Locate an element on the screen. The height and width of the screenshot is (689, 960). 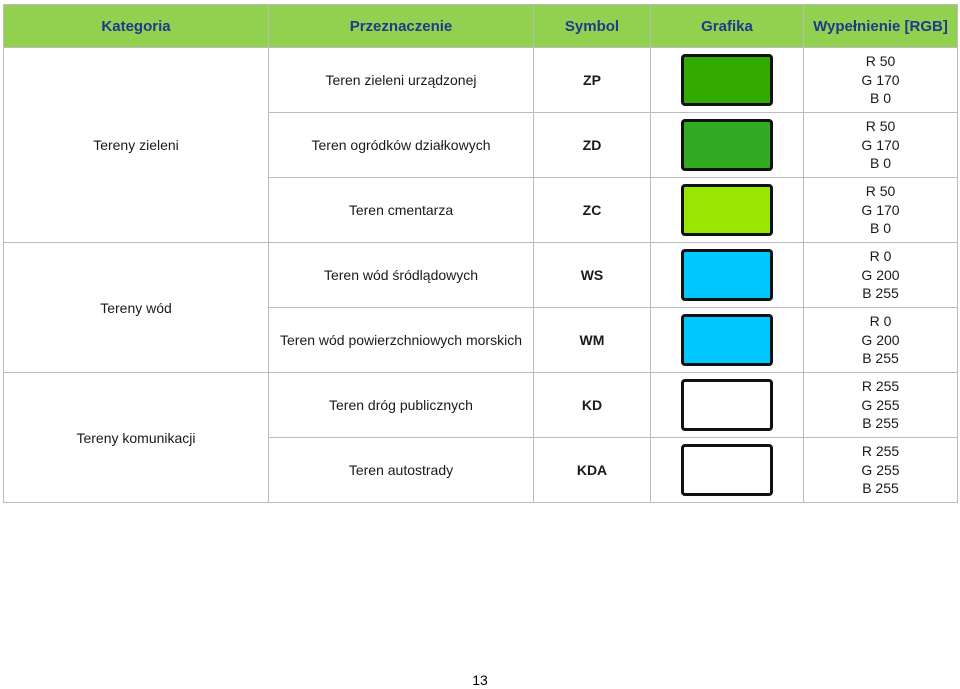
purpose-cell: Teren autostrady is located at coordinates (401, 470).